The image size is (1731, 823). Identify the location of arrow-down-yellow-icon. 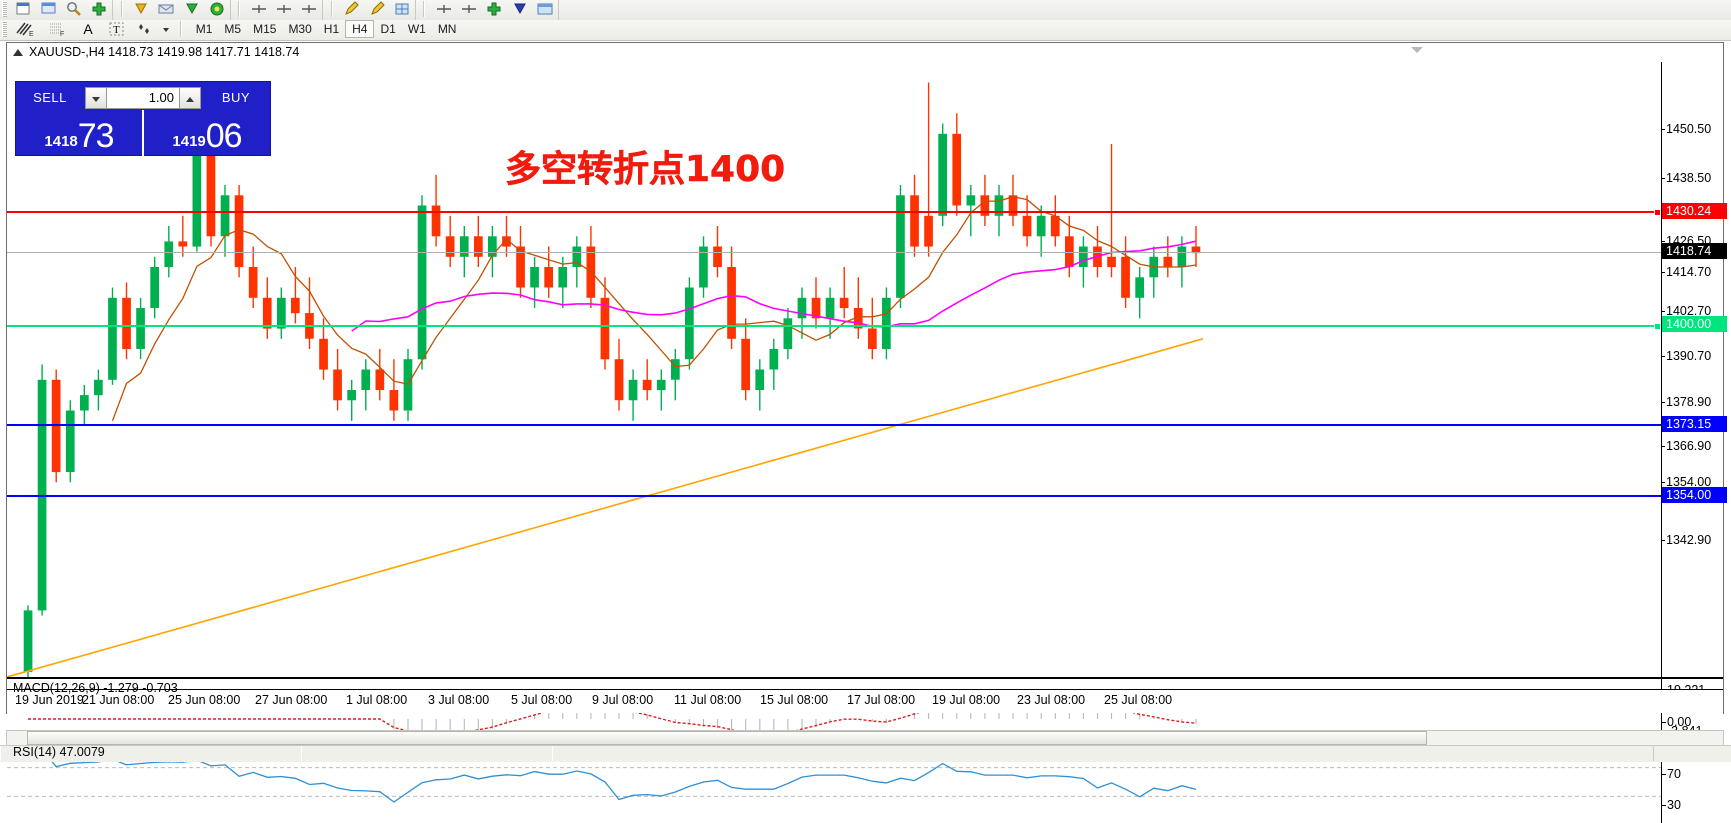
(141, 9).